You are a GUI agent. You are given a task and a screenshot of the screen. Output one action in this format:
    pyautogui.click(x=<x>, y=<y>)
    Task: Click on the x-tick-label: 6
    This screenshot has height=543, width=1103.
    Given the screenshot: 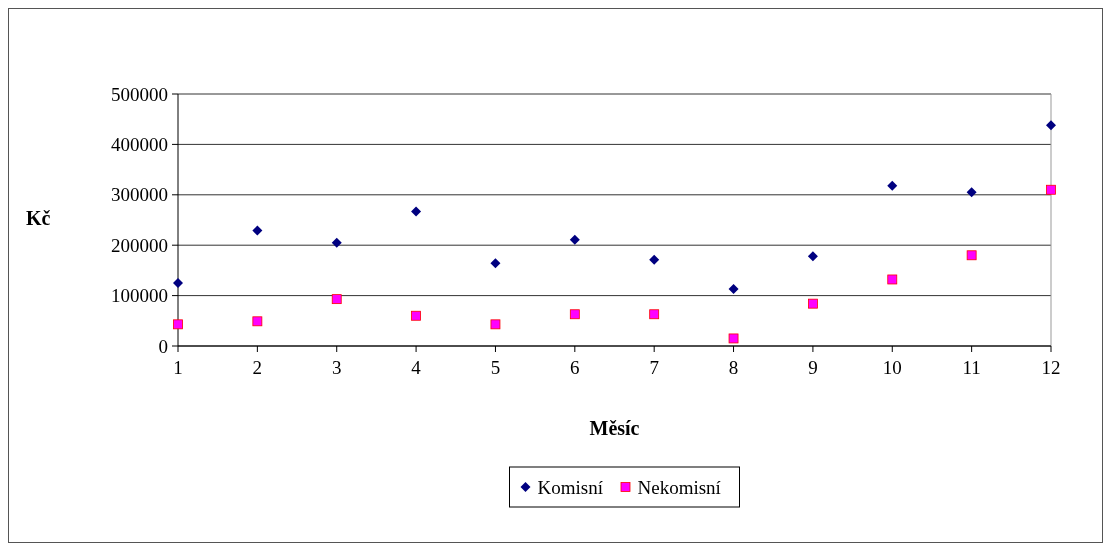 What is the action you would take?
    pyautogui.click(x=575, y=367)
    